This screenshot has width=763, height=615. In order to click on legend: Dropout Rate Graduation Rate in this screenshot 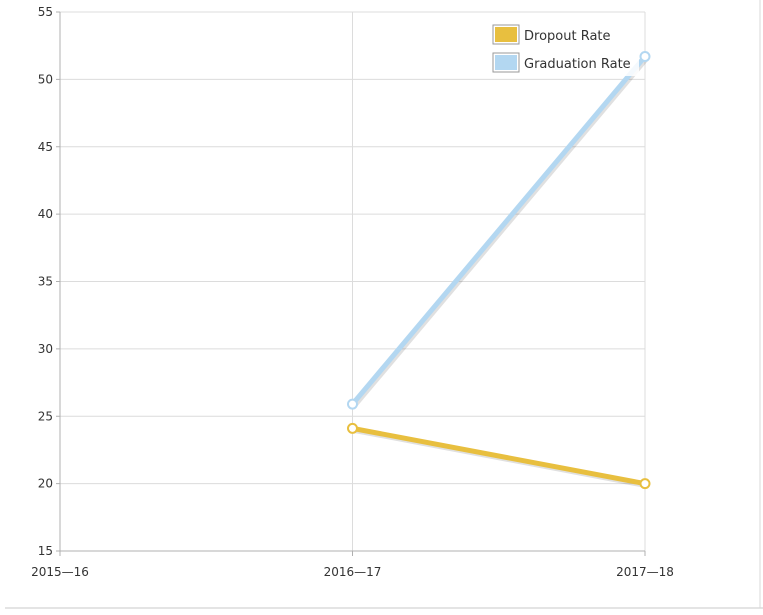, I will do `click(565, 49)`.